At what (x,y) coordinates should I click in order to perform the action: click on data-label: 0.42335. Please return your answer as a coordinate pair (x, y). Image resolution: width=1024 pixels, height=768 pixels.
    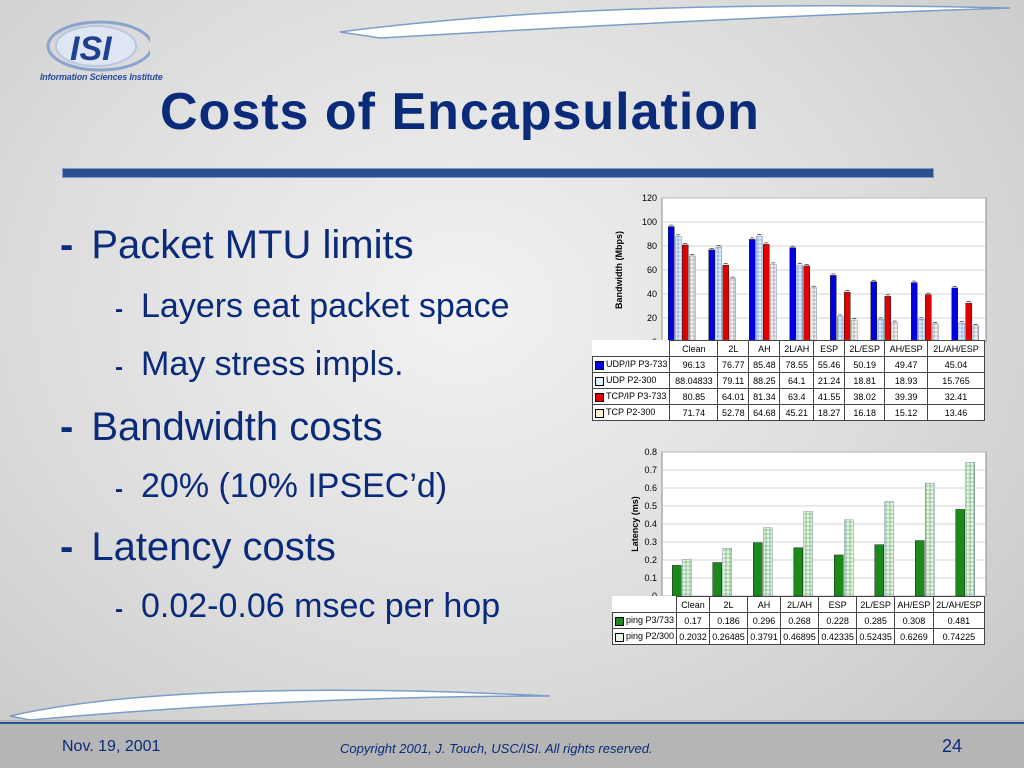
    Looking at the image, I should click on (838, 636).